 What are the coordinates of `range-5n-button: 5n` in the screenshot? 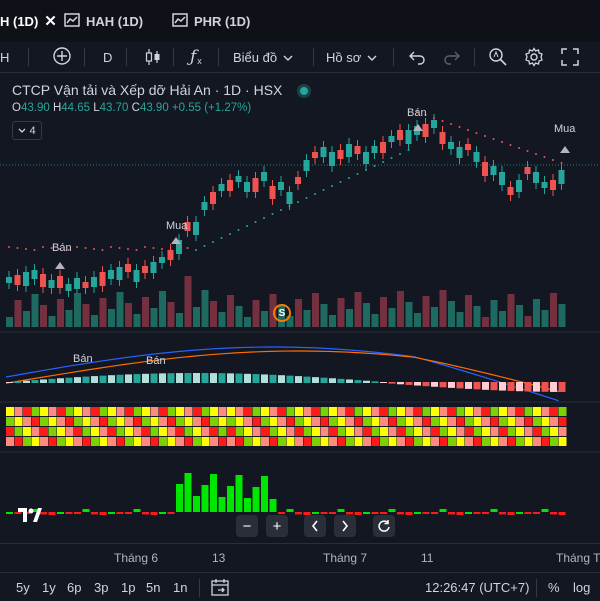 It's located at (153, 587).